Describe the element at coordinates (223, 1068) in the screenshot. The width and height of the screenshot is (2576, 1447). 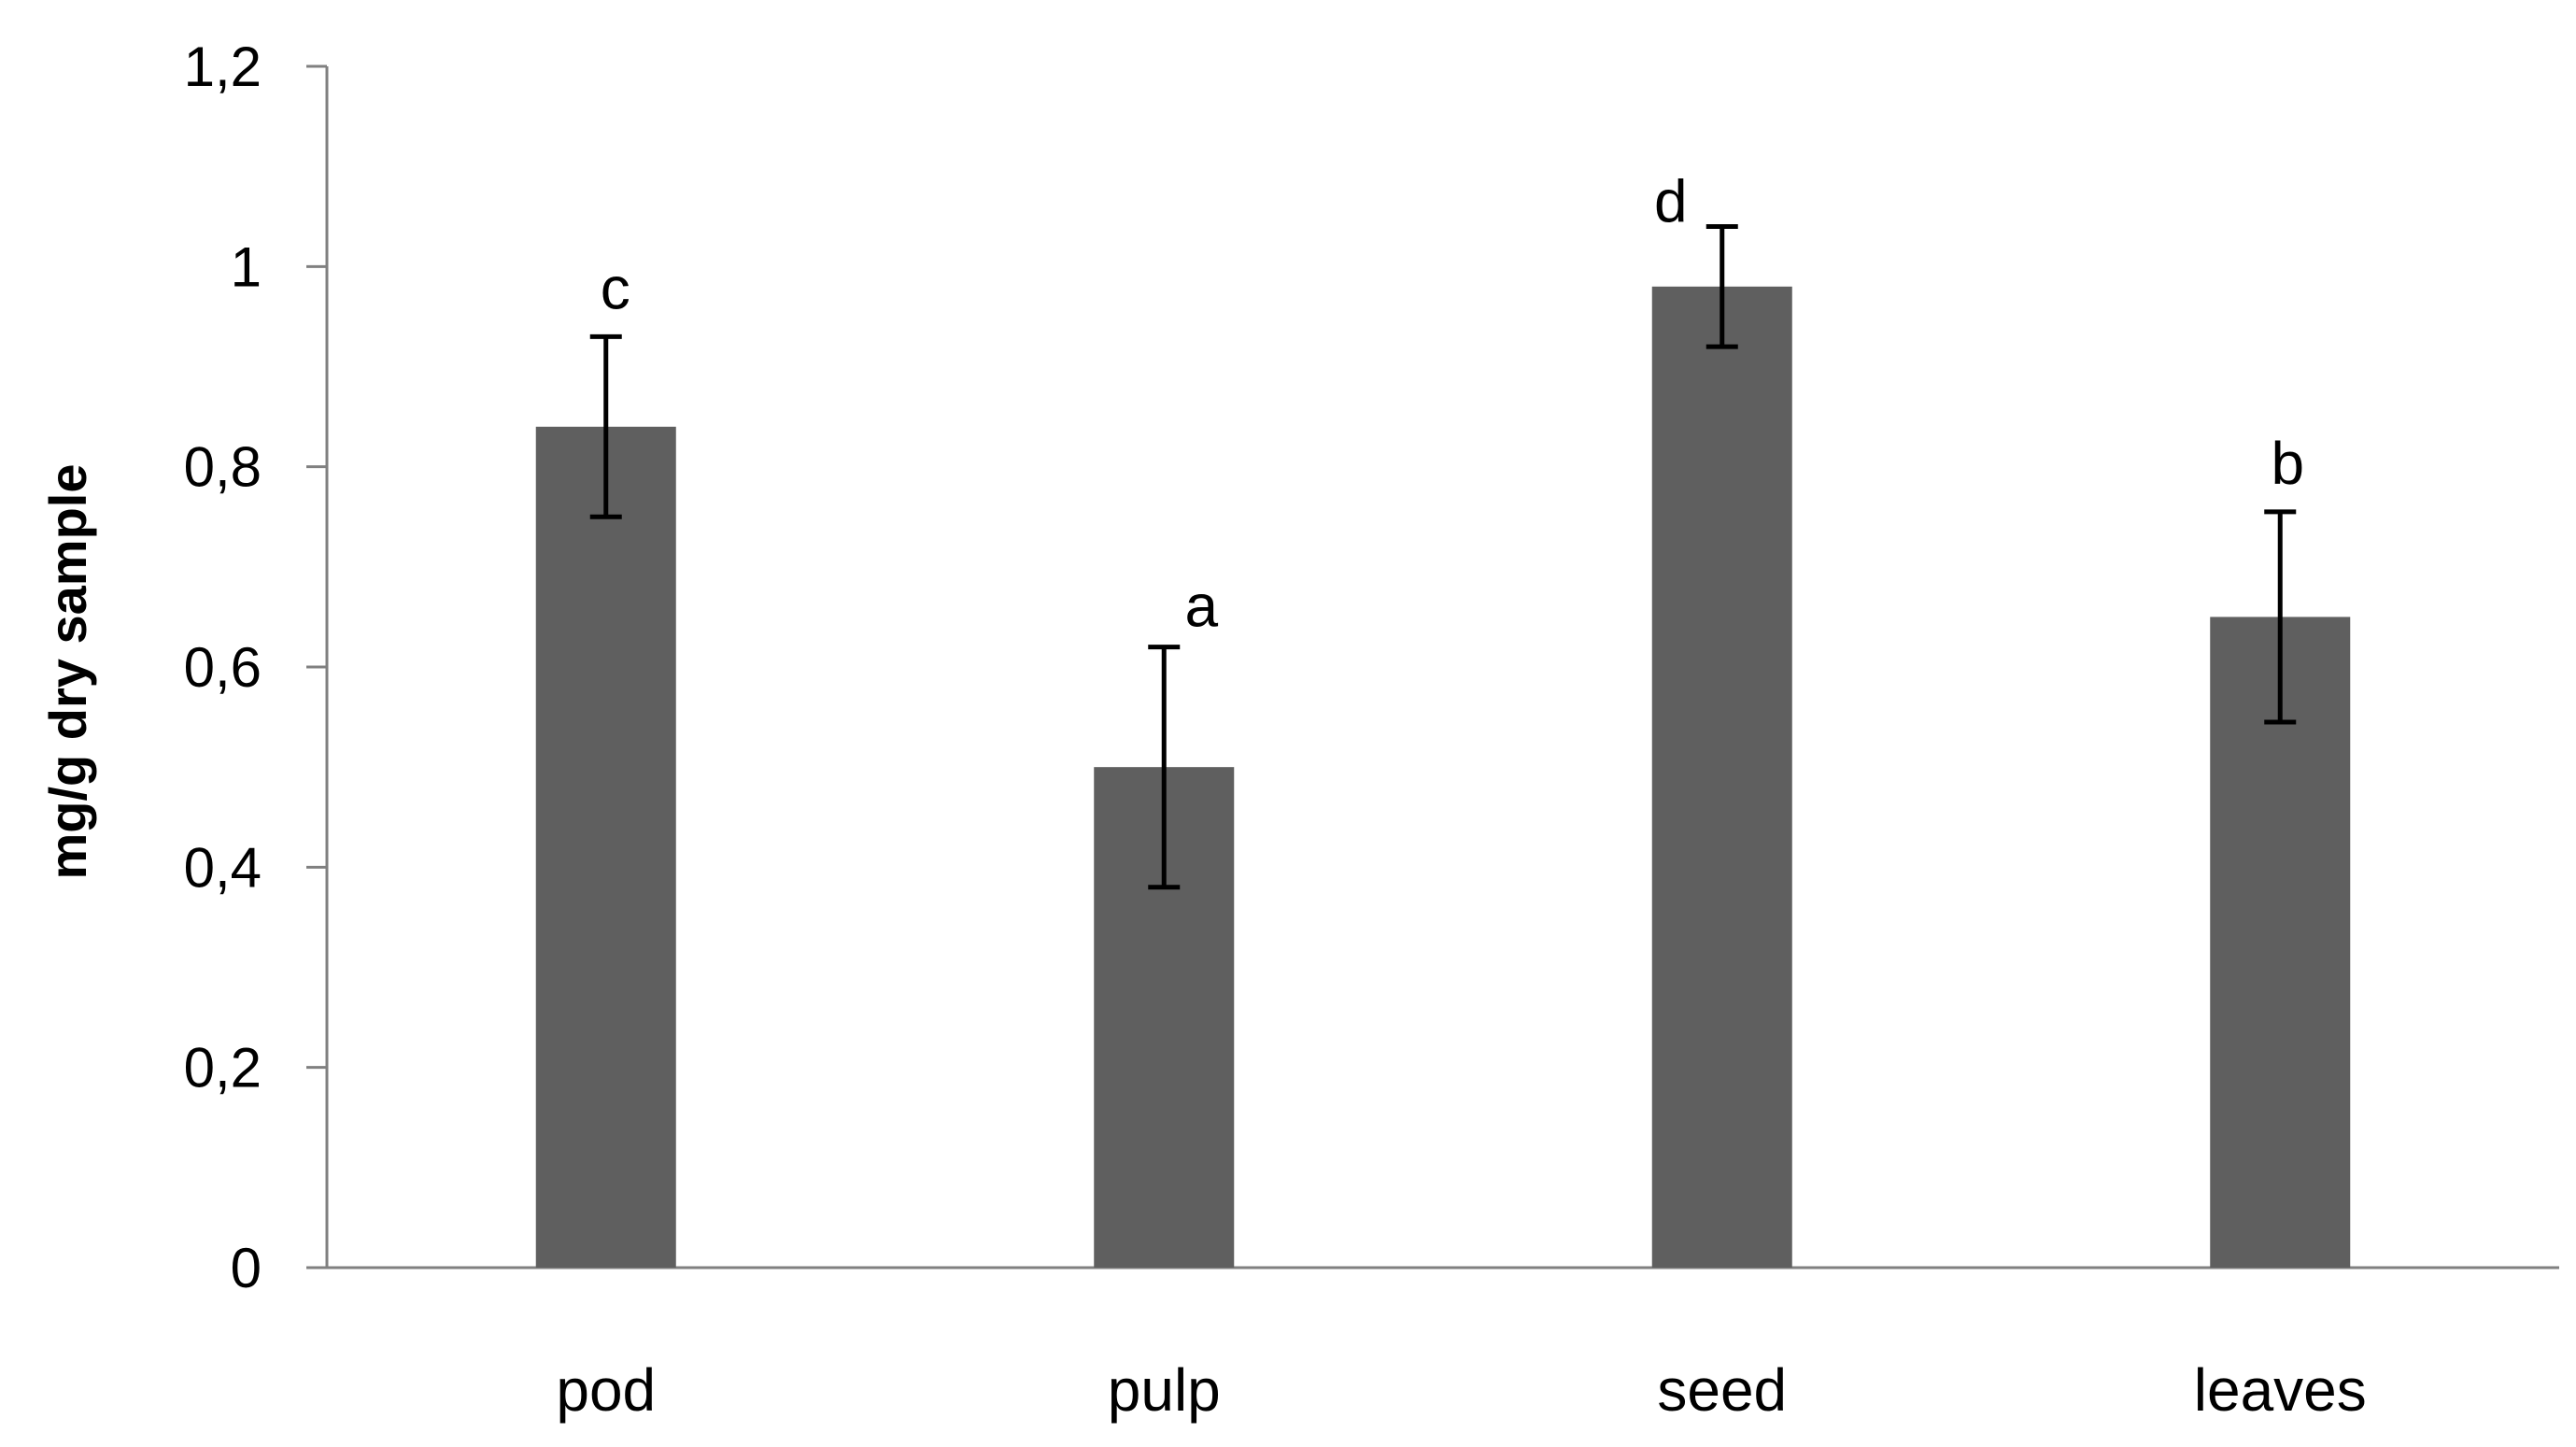
I see `y-tick-label: 0,2` at that location.